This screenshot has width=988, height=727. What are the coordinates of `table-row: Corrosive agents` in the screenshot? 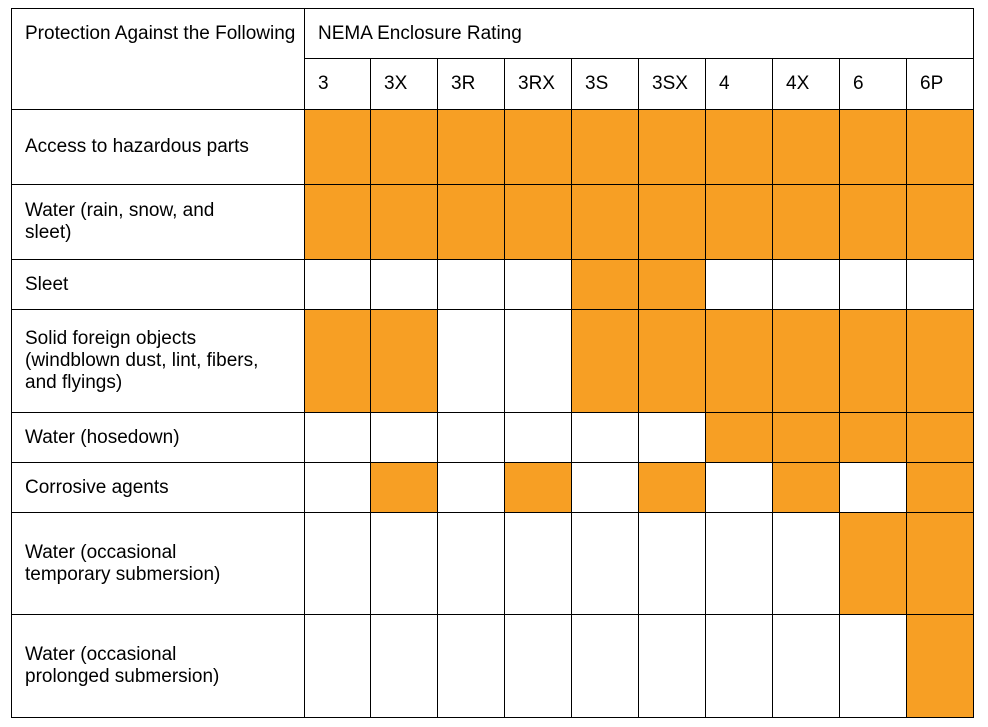 It's located at (492, 487).